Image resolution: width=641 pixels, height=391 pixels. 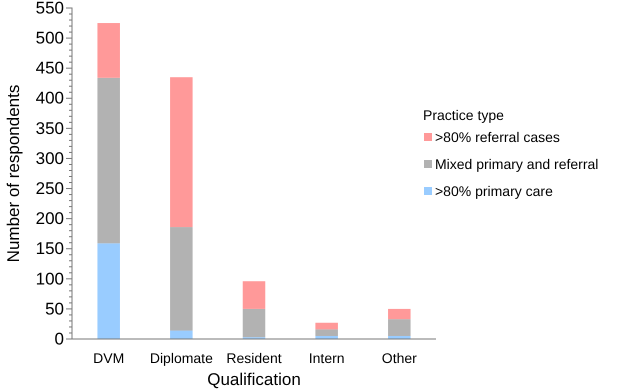 What do you see at coordinates (182, 358) in the screenshot?
I see `x-tick-label: Diplomate` at bounding box center [182, 358].